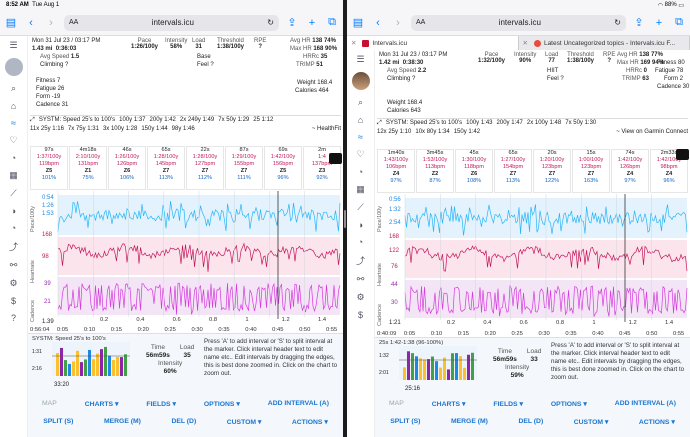 Image resolution: width=690 pixels, height=437 pixels. What do you see at coordinates (360, 189) in the screenshot?
I see `calendar-icon: ▦` at bounding box center [360, 189].